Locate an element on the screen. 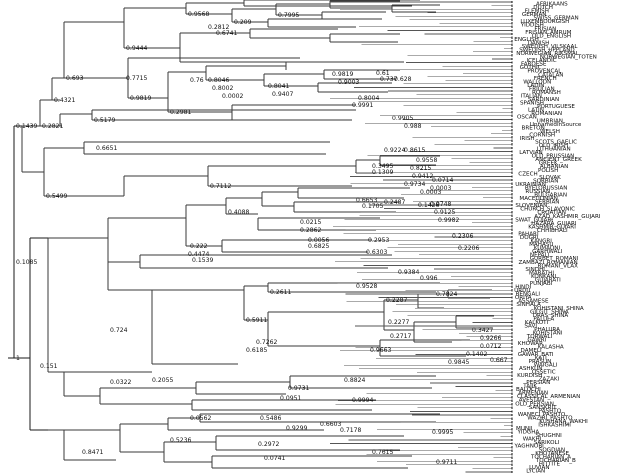 This screenshot has width=640, height=475. taxon-label: AVESTAN is located at coordinates (531, 401).